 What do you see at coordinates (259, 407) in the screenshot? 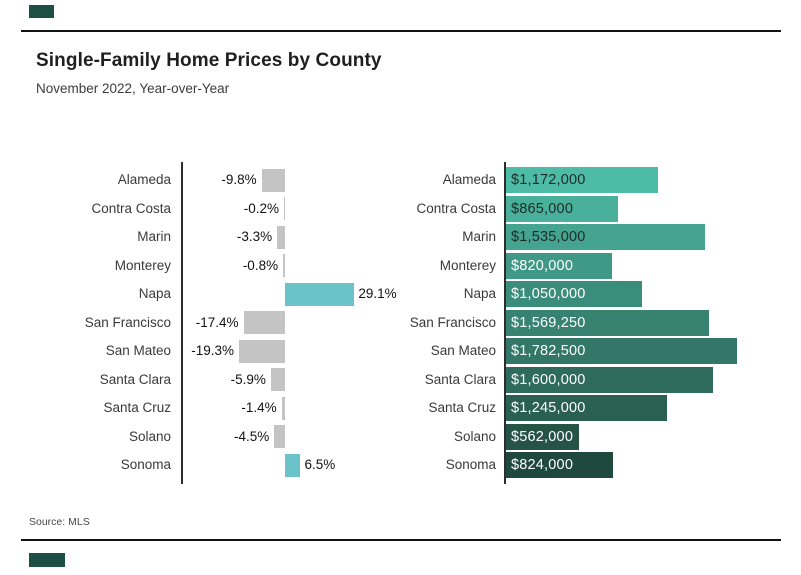
I see `yoy-value-label: -1.4%` at bounding box center [259, 407].